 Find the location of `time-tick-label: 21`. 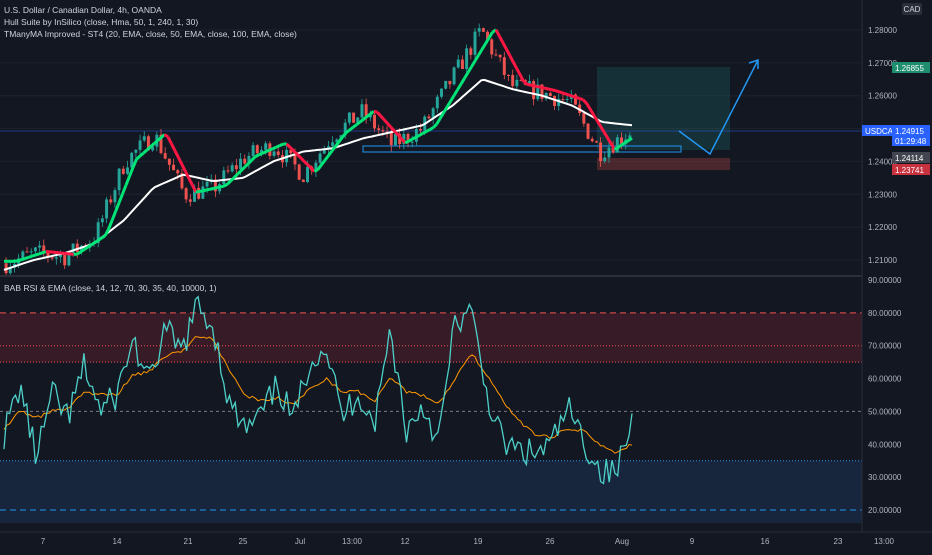

time-tick-label: 21 is located at coordinates (188, 541).